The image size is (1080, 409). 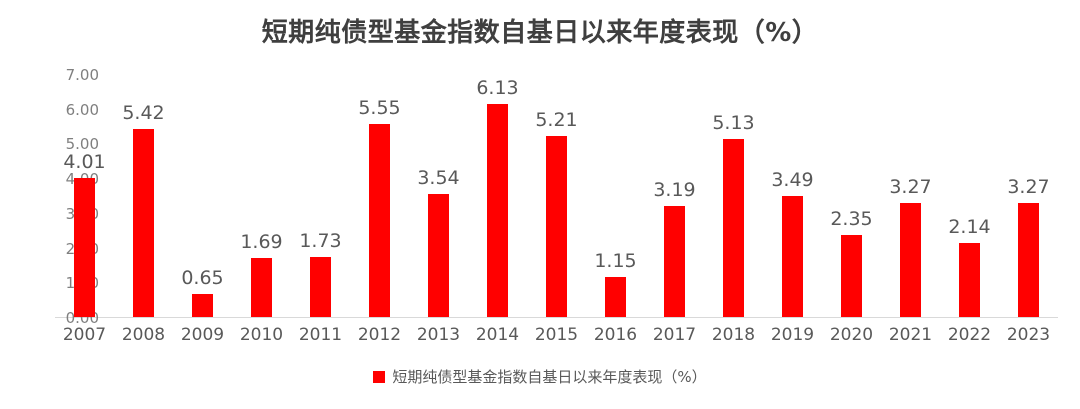 I want to click on y-axis-tick-label: 5.00, so click(x=82, y=144).